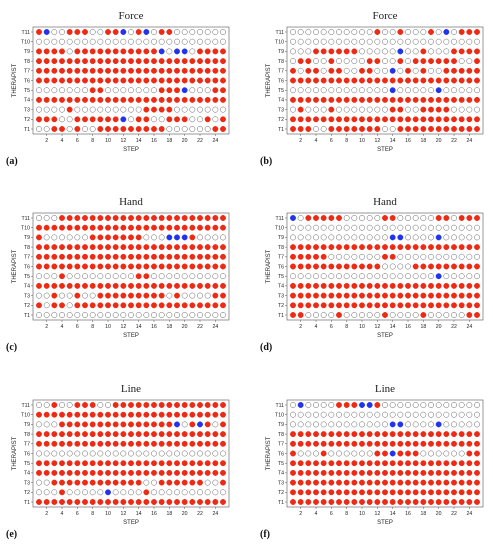 The height and width of the screenshot is (550, 493). What do you see at coordinates (281, 464) in the screenshot?
I see `y-tick-label: T5` at bounding box center [281, 464].